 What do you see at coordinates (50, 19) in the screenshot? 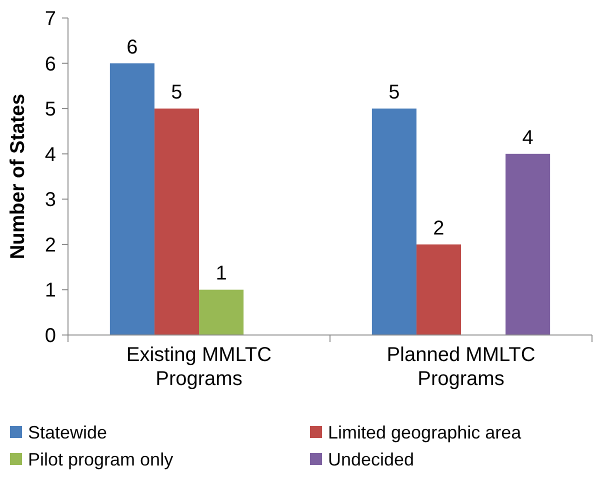
I see `y-tick-label: 7` at bounding box center [50, 19].